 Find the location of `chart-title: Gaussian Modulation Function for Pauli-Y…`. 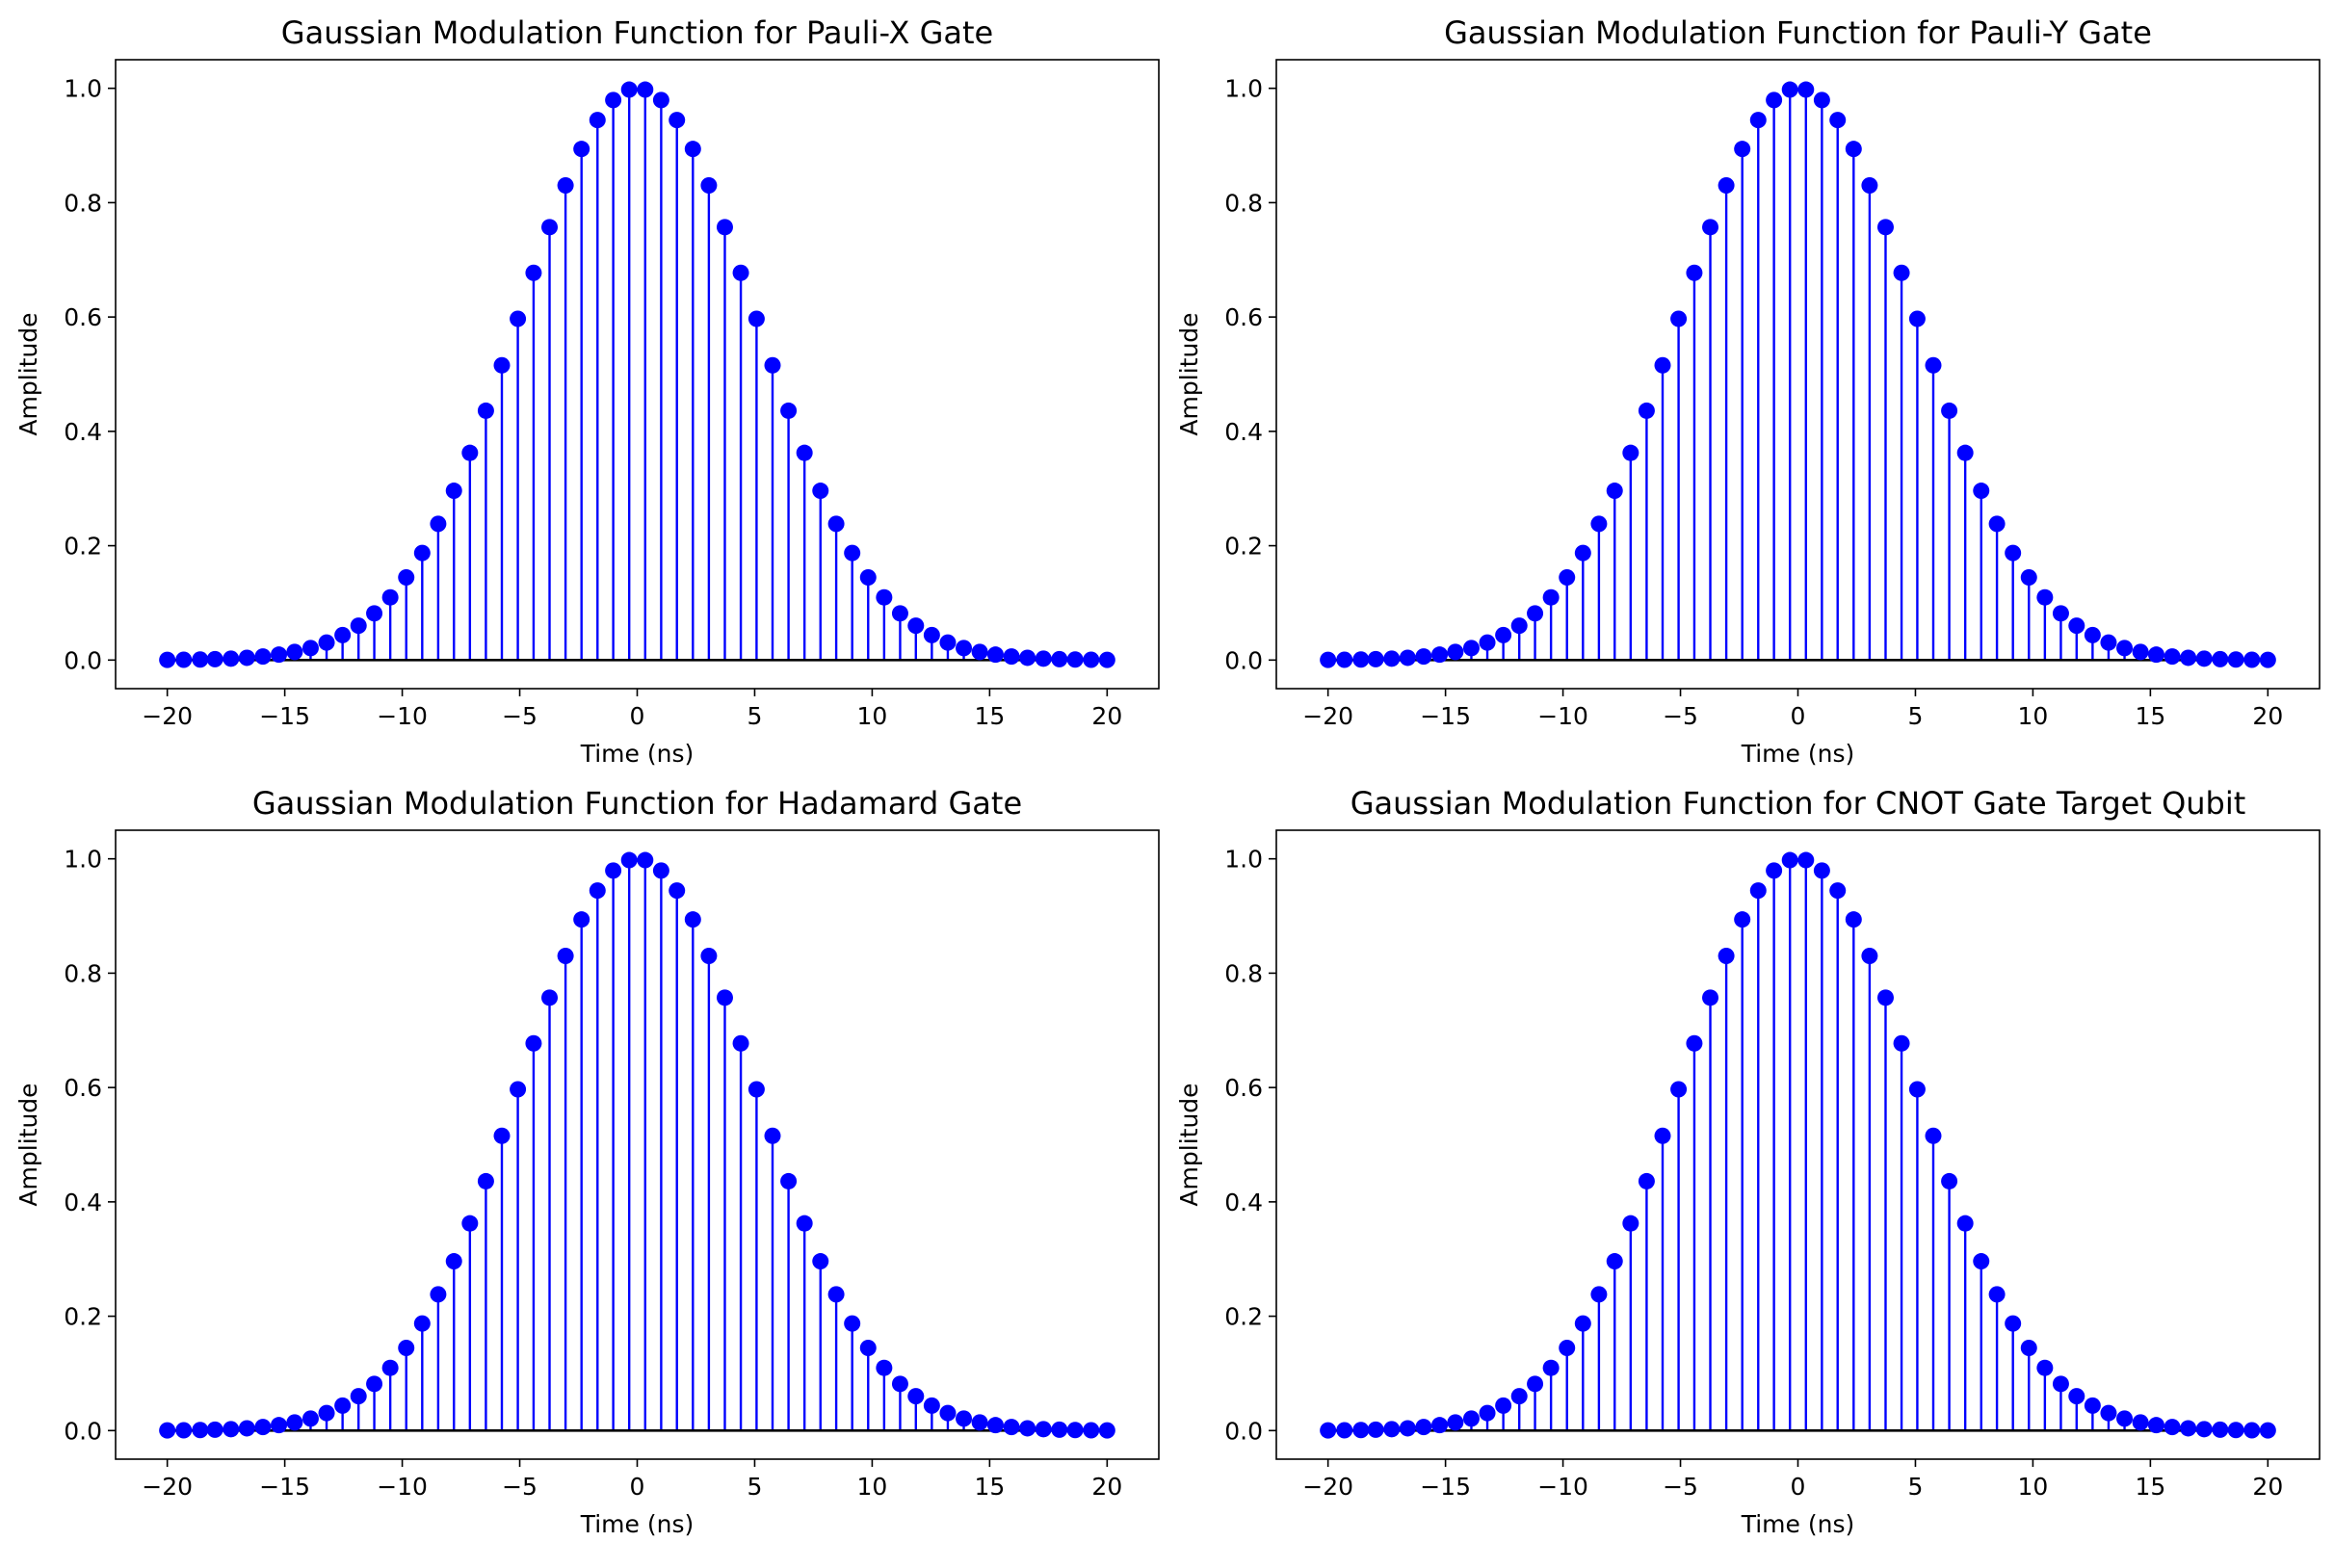

chart-title: Gaussian Modulation Function for Pauli-Y… is located at coordinates (1798, 32).